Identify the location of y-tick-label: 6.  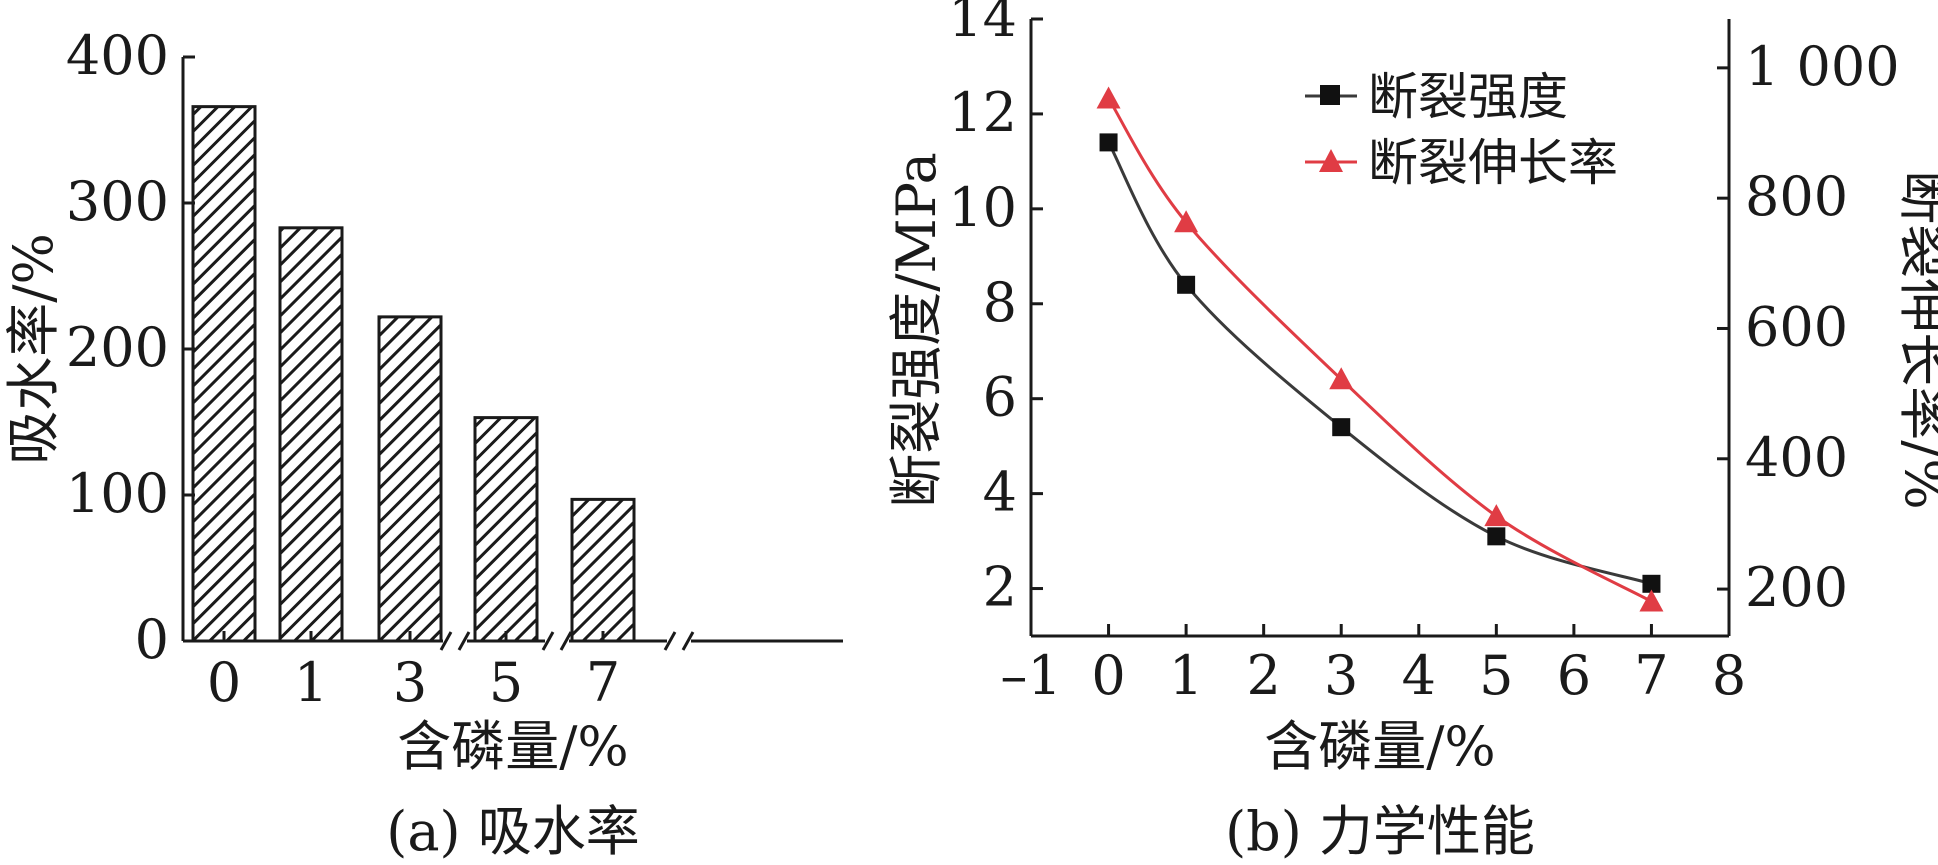
(1000, 397).